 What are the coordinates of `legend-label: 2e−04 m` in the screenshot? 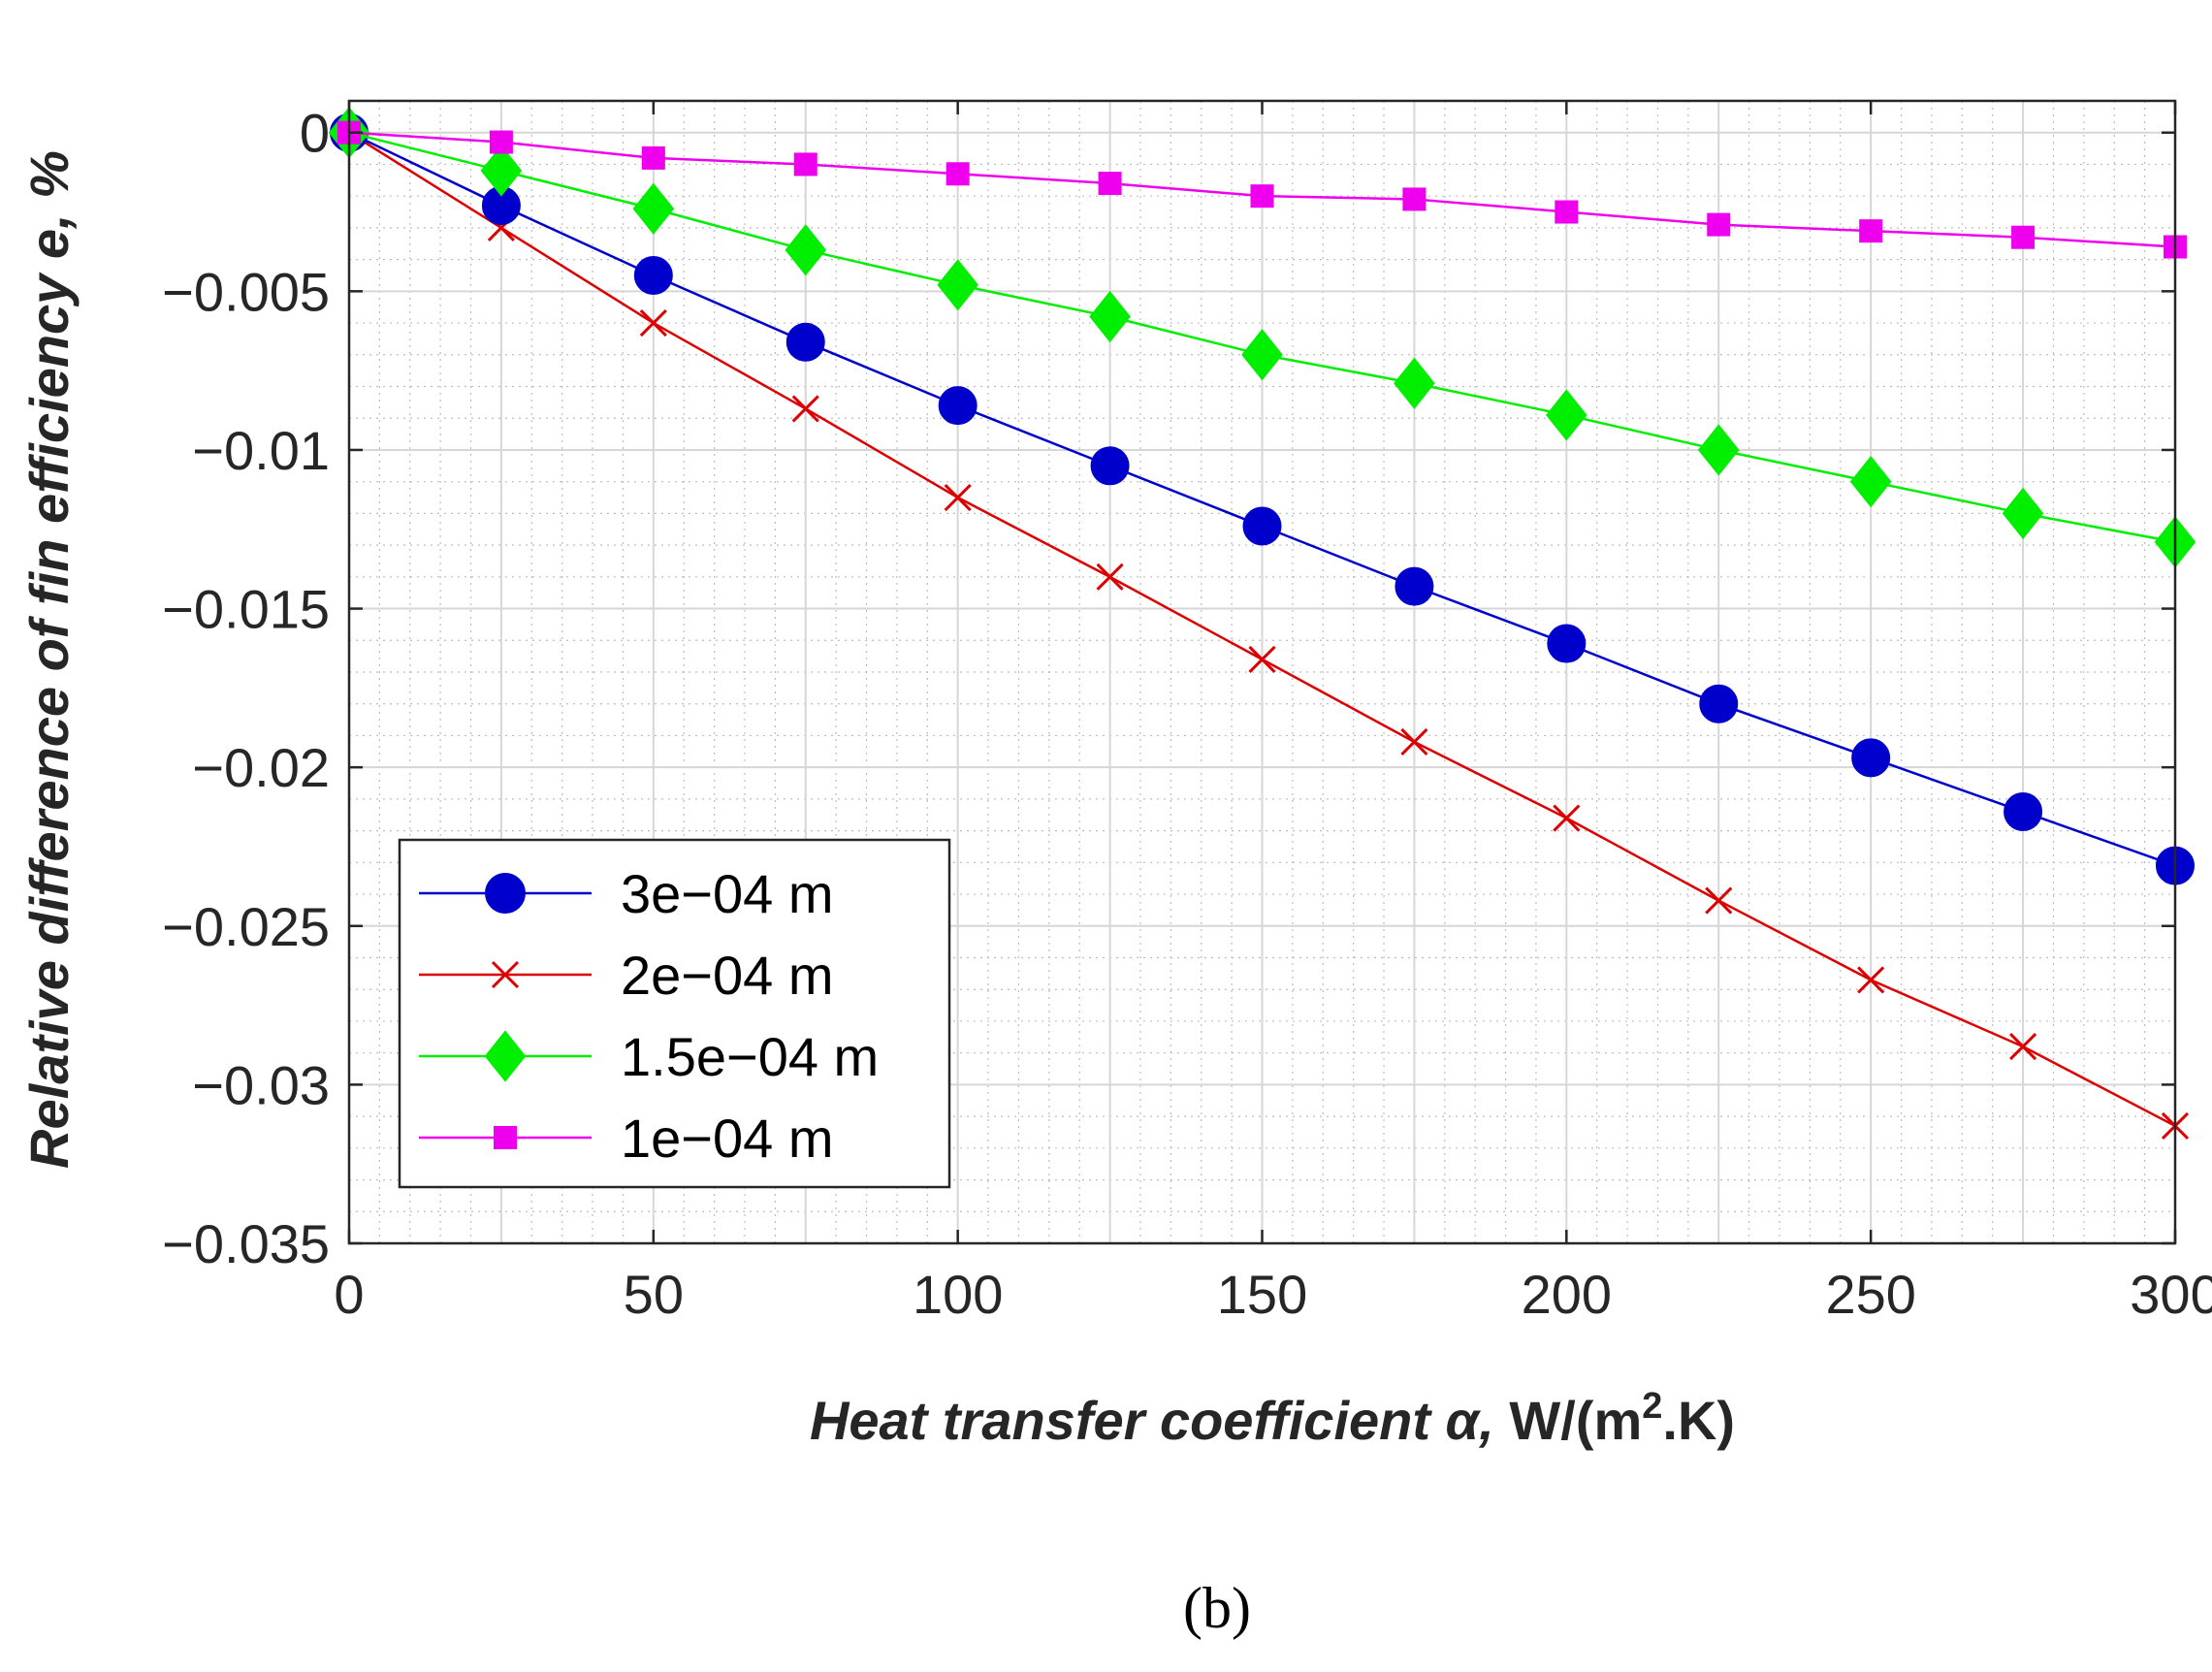 It's located at (728, 975).